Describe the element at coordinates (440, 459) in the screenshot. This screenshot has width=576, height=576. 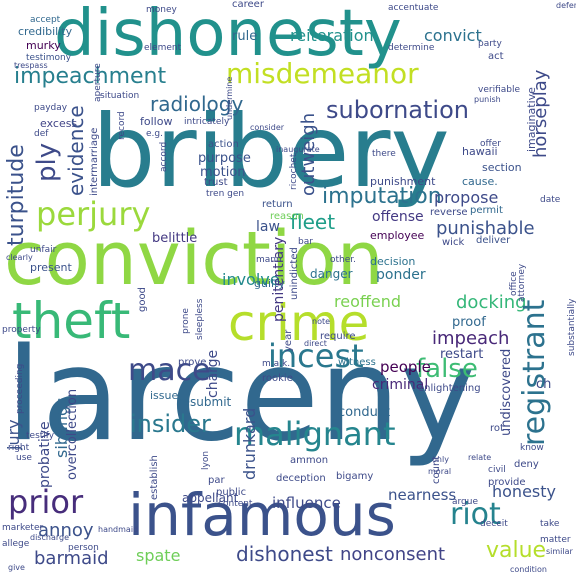
I see `word: only` at that location.